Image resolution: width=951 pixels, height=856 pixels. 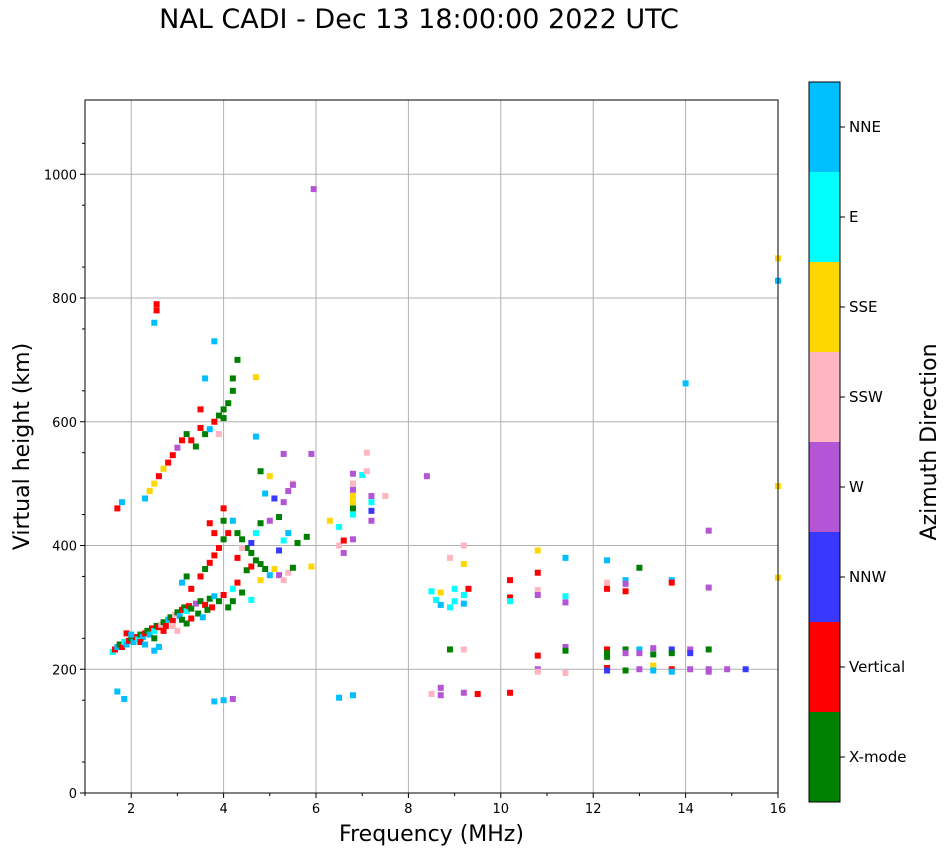 I want to click on colorbar-tick-label: W, so click(x=856, y=487).